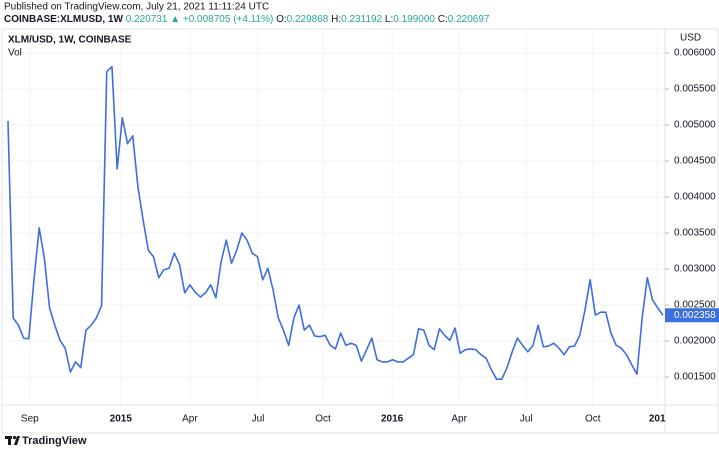 This screenshot has width=719, height=453. I want to click on brand: TradingView, so click(54, 441).